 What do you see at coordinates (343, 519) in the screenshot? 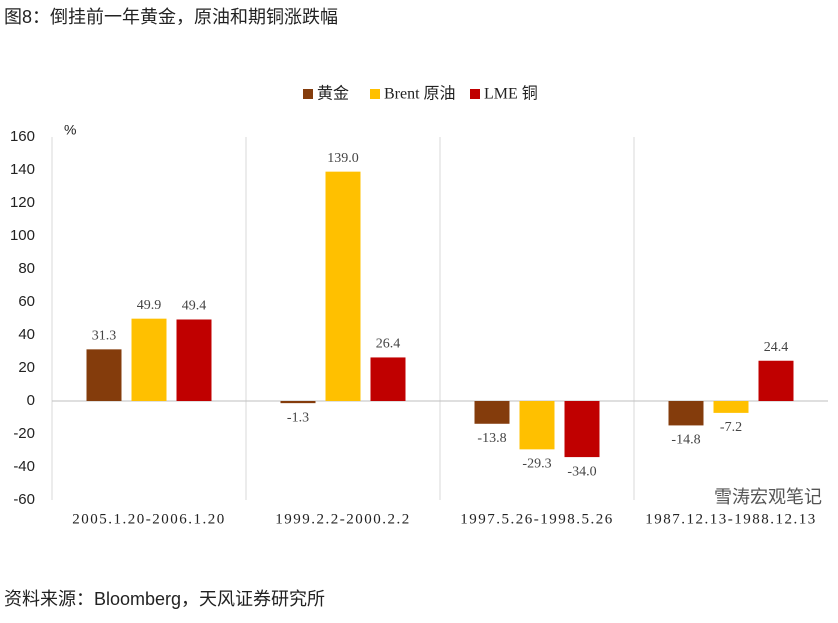
I see `x-tick-label: 1999.2.2-2000.2.2` at bounding box center [343, 519].